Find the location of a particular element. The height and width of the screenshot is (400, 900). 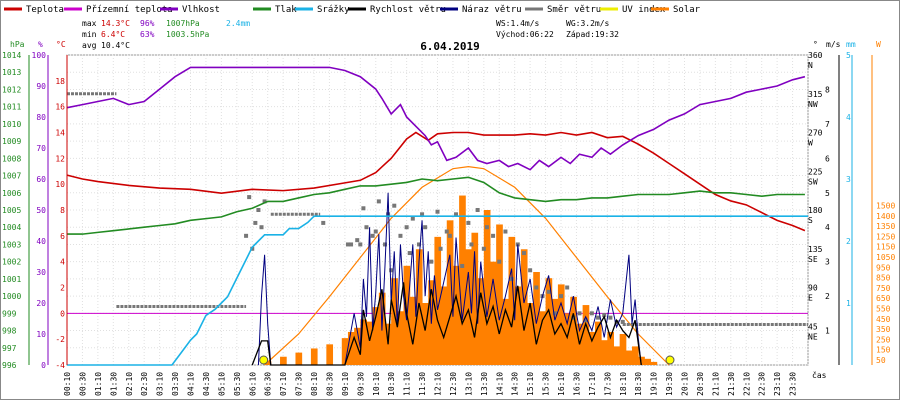

rain-tick: 1 is located at coordinates (848, 303).